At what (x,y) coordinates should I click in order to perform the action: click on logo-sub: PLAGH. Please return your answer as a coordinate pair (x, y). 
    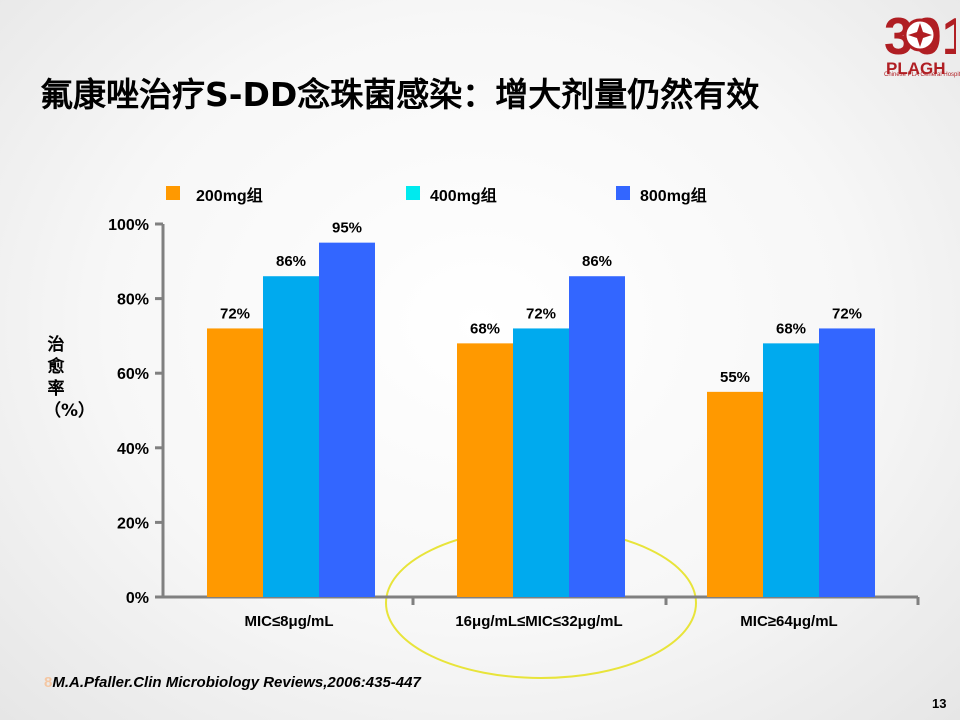
    Looking at the image, I should click on (916, 68).